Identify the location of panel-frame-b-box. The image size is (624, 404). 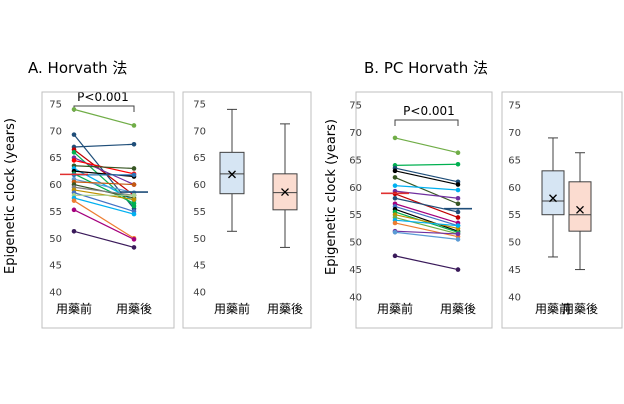
(562, 210).